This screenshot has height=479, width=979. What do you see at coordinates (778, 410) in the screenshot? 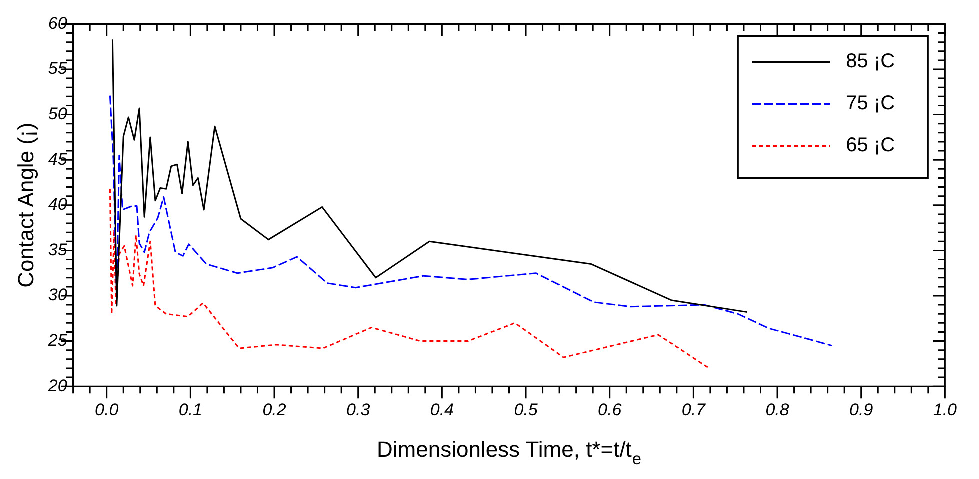
I see `x-tick-label: 0.8` at bounding box center [778, 410].